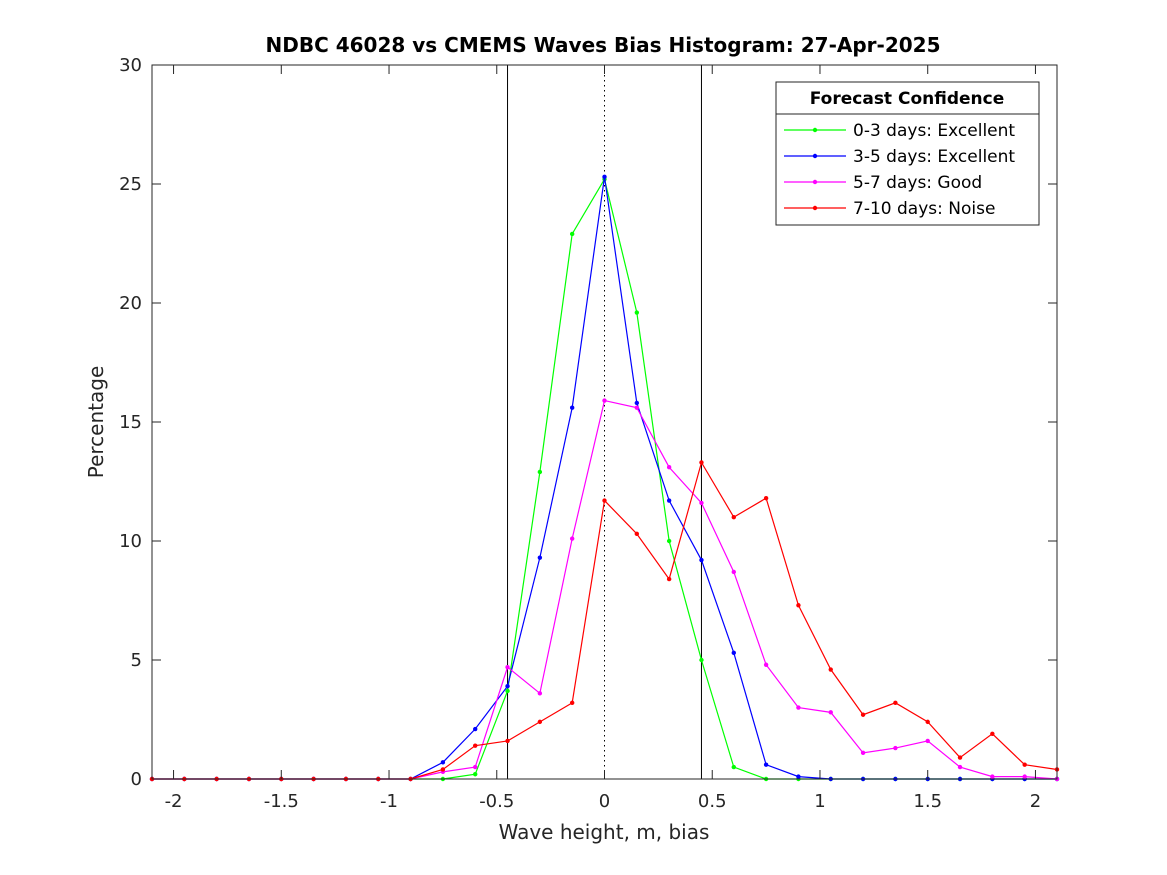 Image resolution: width=1167 pixels, height=875 pixels. Describe the element at coordinates (136, 660) in the screenshot. I see `y-tick-label: 5` at that location.